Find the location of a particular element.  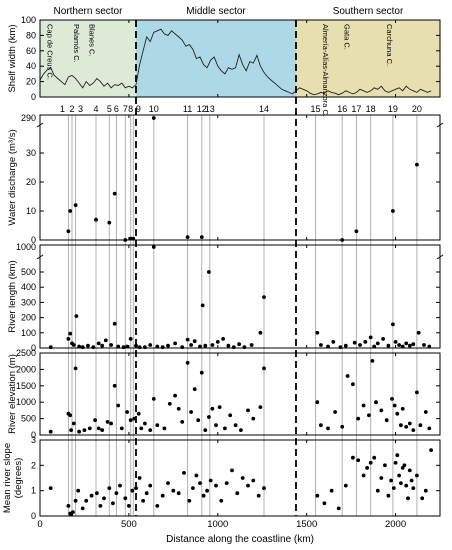

river-number-label: 20 is located at coordinates (417, 109).